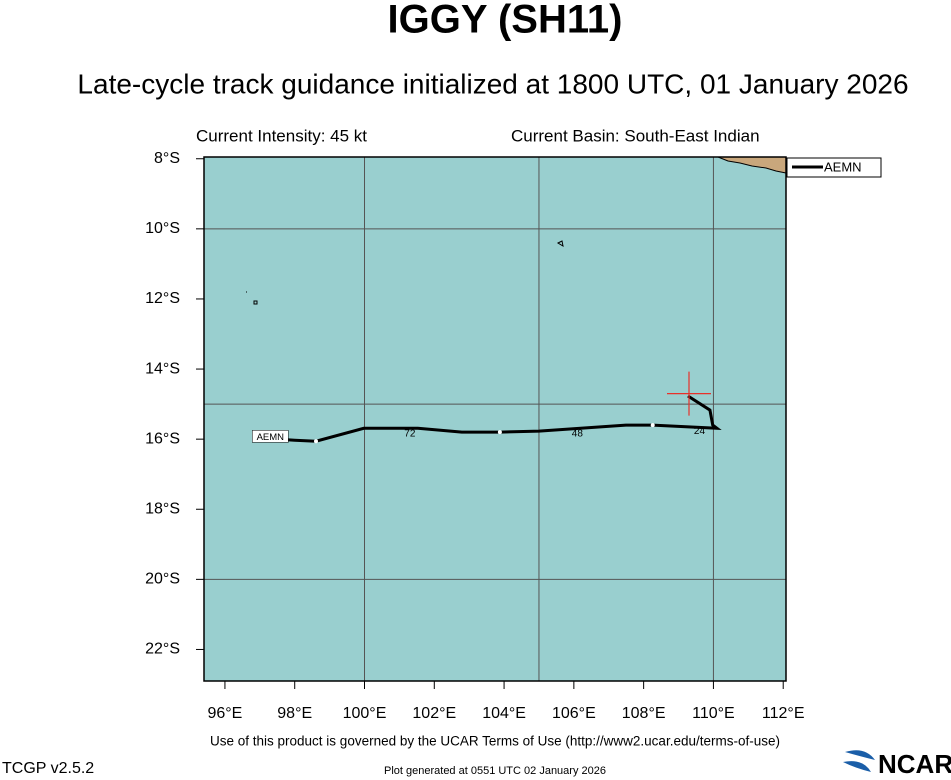 The image size is (951, 780). What do you see at coordinates (410, 434) in the screenshot?
I see `hour-label: 72` at bounding box center [410, 434].